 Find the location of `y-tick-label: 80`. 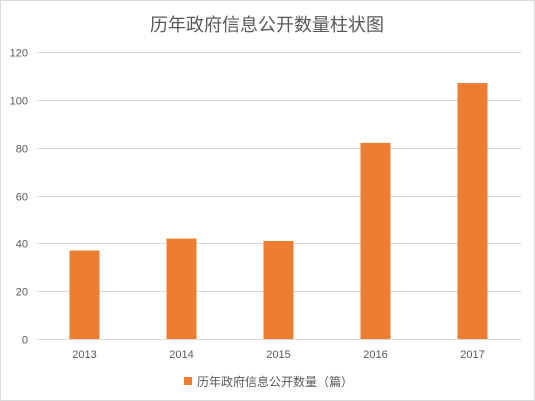

y-tick-label: 80 is located at coordinates (22, 150).